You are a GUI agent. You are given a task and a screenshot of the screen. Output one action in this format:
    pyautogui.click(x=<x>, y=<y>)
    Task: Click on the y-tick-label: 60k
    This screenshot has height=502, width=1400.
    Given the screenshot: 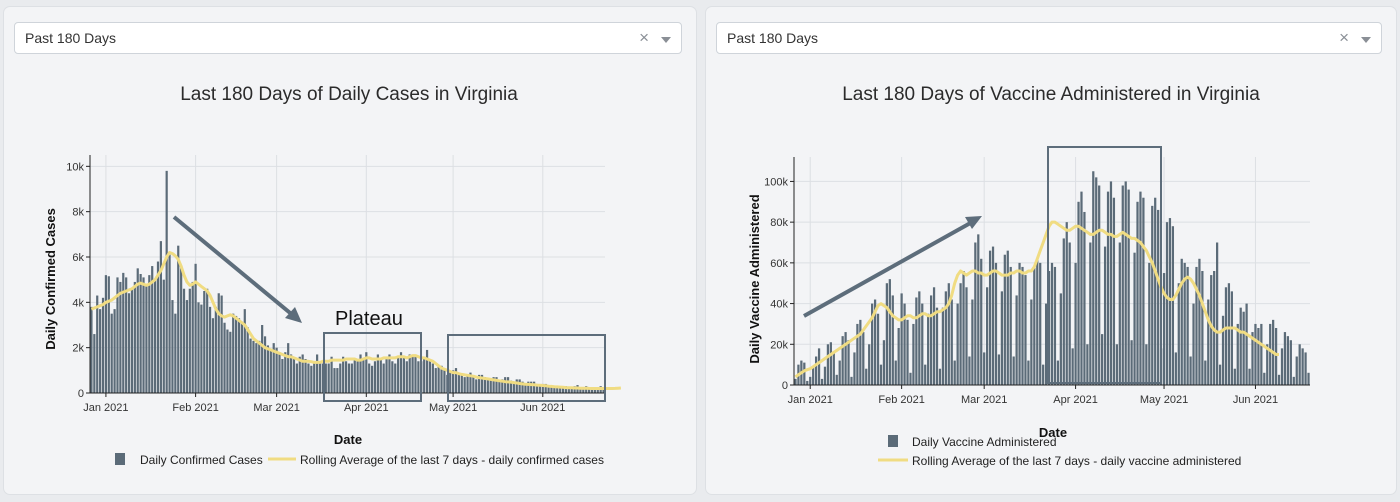 What is the action you would take?
    pyautogui.click(x=779, y=264)
    